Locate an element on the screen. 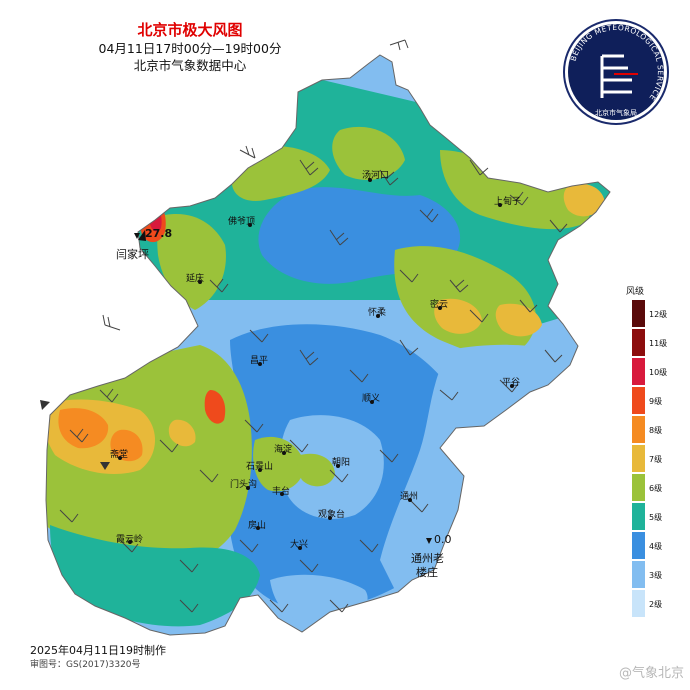 The image size is (690, 690). place-mentougou: 门头沟 is located at coordinates (244, 485).